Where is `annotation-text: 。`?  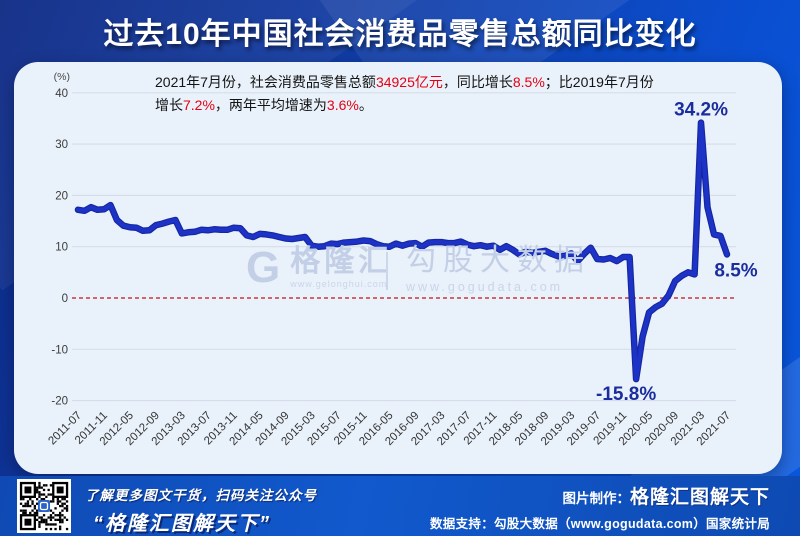 annotation-text: 。 is located at coordinates (365, 105).